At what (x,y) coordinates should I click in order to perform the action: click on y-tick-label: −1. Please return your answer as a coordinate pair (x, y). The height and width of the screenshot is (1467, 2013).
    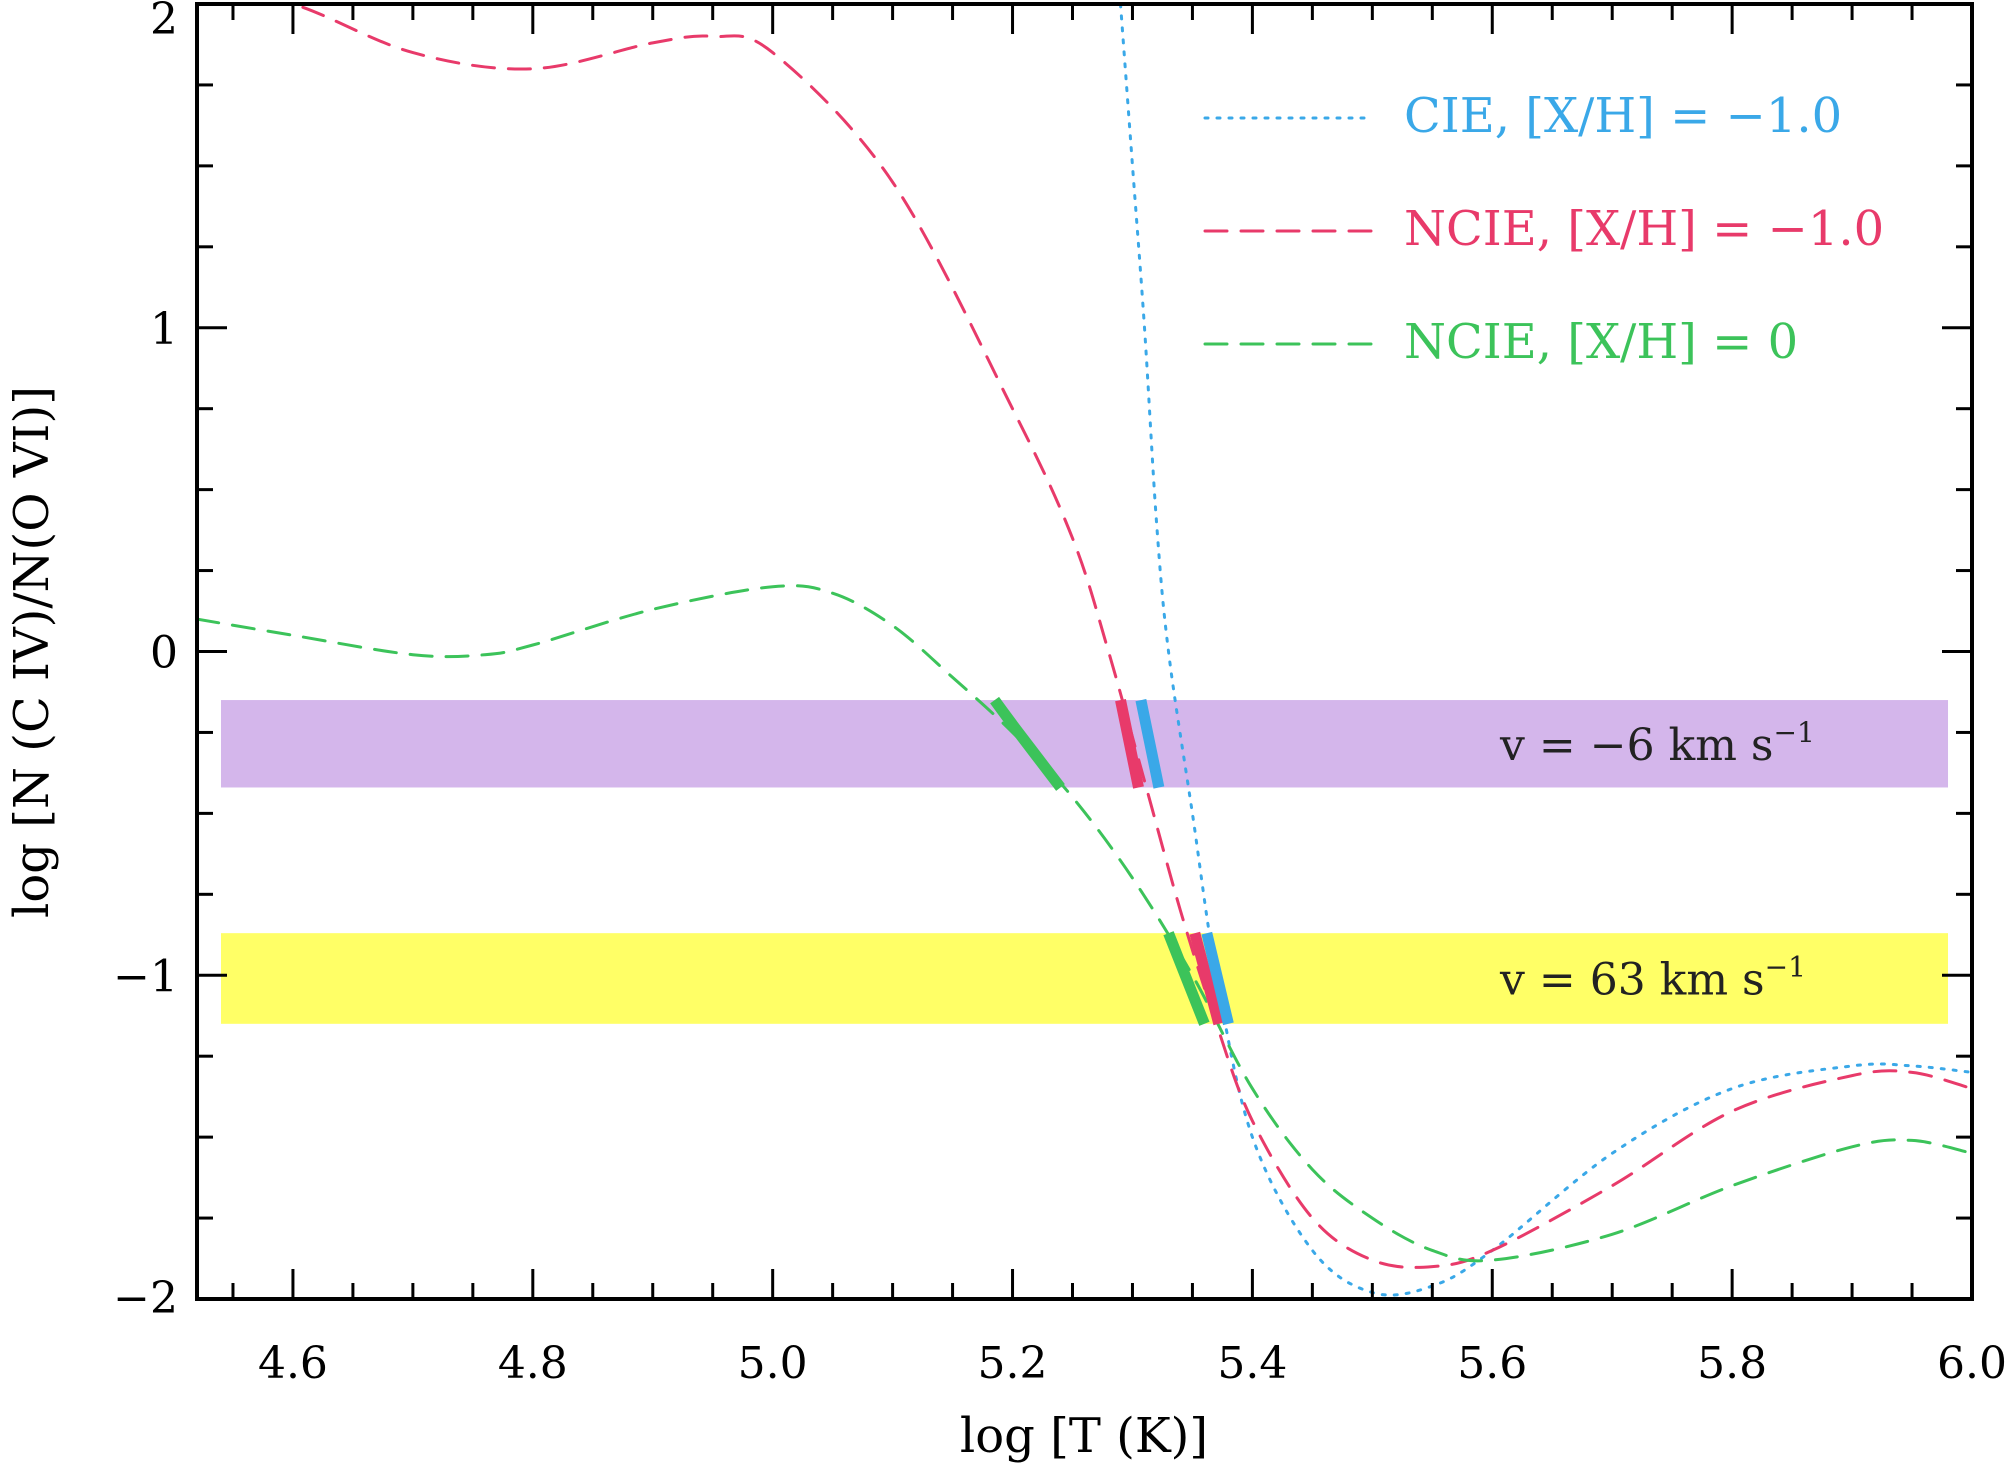
    Looking at the image, I should click on (145, 976).